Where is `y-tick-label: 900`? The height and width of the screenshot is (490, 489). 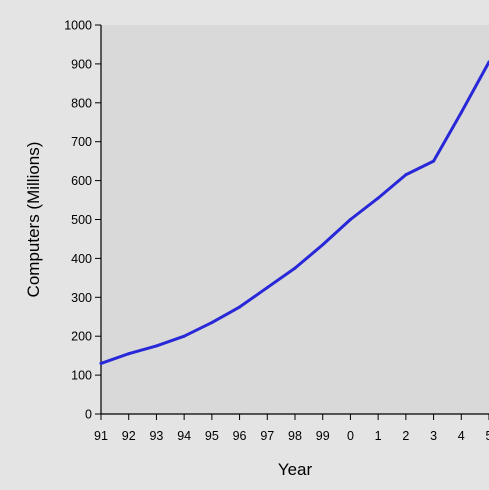
y-tick-label: 900 is located at coordinates (81, 64).